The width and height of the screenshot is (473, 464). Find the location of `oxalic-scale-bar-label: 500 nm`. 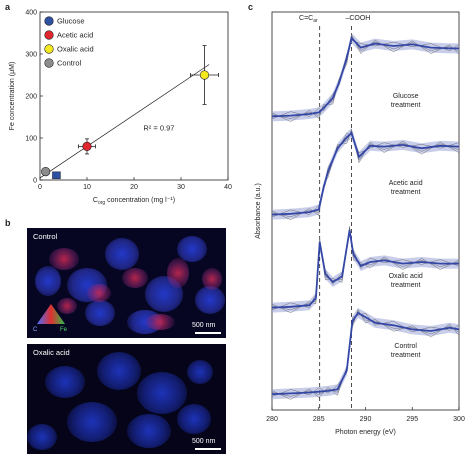

oxalic-scale-bar-label: 500 nm is located at coordinates (204, 441).